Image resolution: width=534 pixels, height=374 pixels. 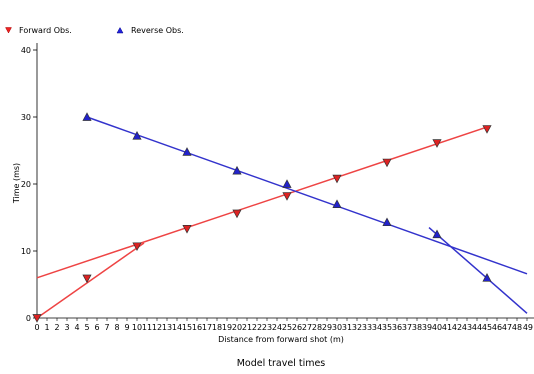 What do you see at coordinates (477, 327) in the screenshot?
I see `x-tick-label: 44` at bounding box center [477, 327].